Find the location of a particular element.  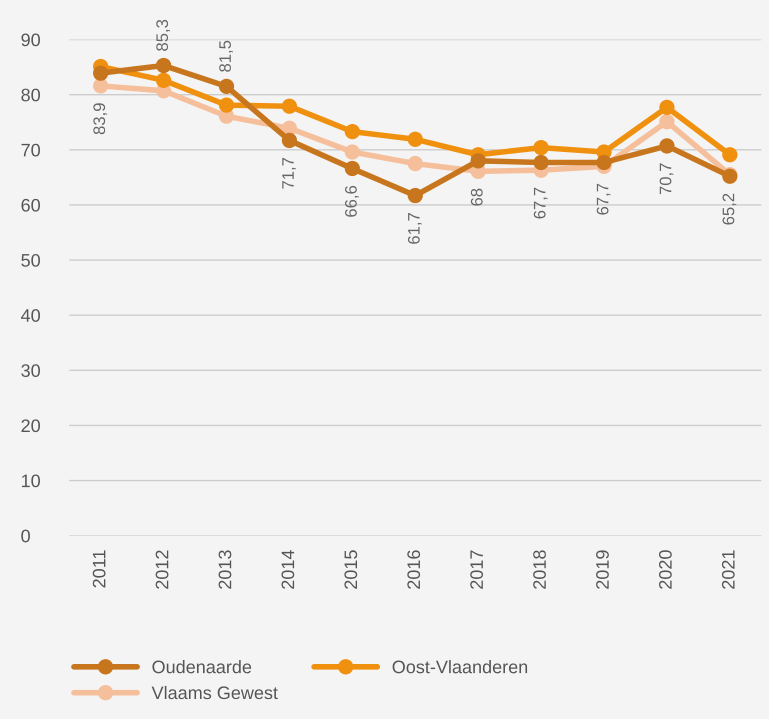

x-tick-label: 2019 is located at coordinates (602, 569).